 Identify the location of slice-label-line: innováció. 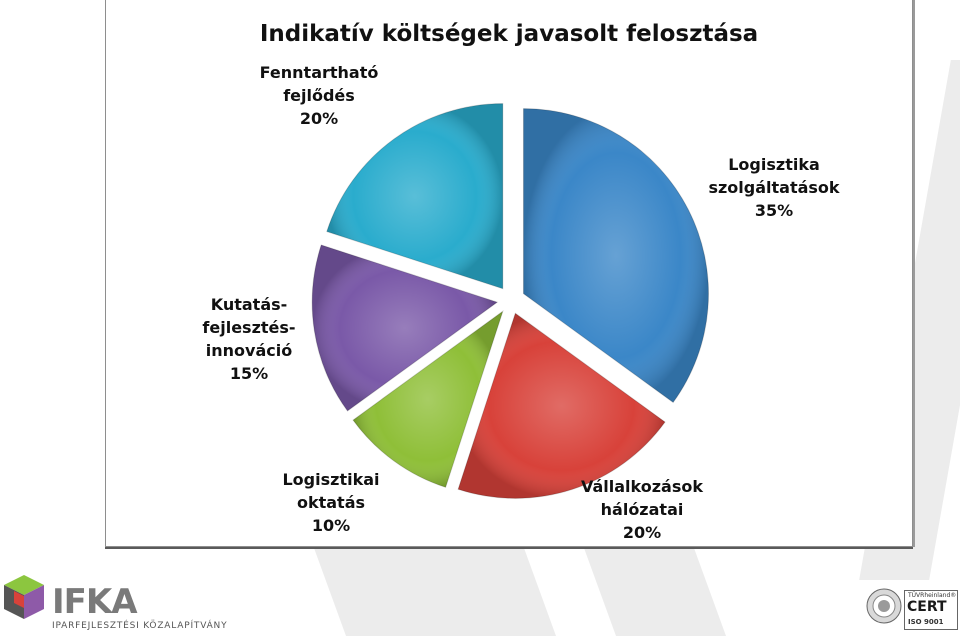
(249, 350).